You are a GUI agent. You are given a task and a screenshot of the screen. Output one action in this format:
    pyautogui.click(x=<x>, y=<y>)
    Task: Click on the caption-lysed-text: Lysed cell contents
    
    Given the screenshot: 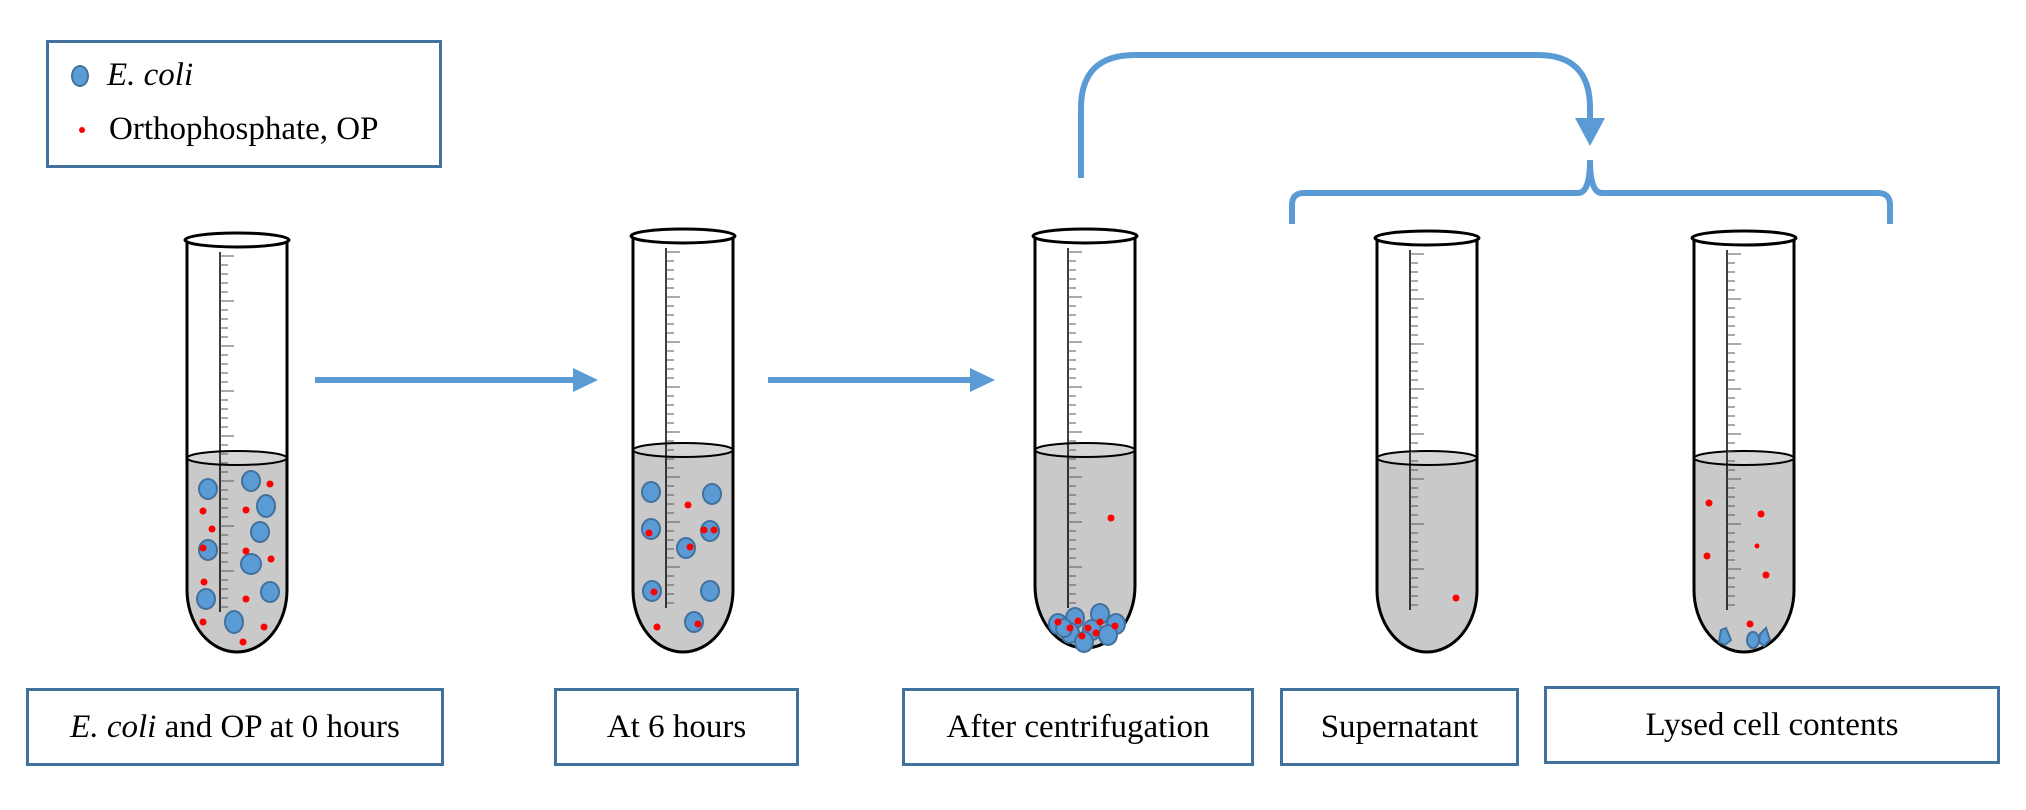 What is the action you would take?
    pyautogui.click(x=1772, y=724)
    